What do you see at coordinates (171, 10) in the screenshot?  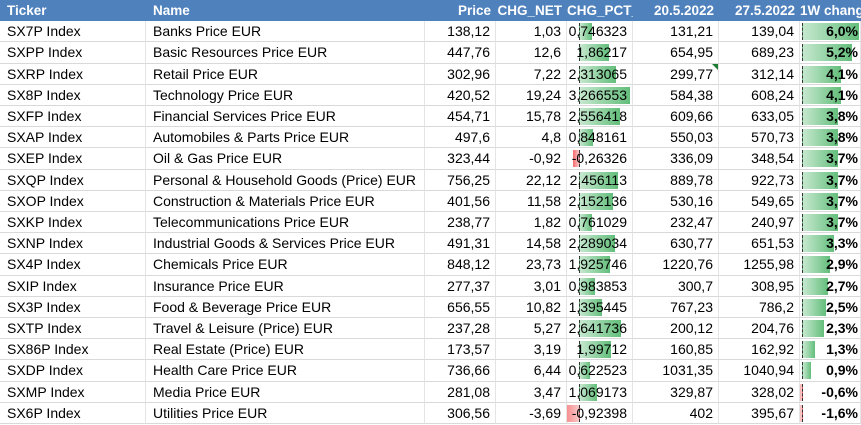 I see `header-name: Name` at bounding box center [171, 10].